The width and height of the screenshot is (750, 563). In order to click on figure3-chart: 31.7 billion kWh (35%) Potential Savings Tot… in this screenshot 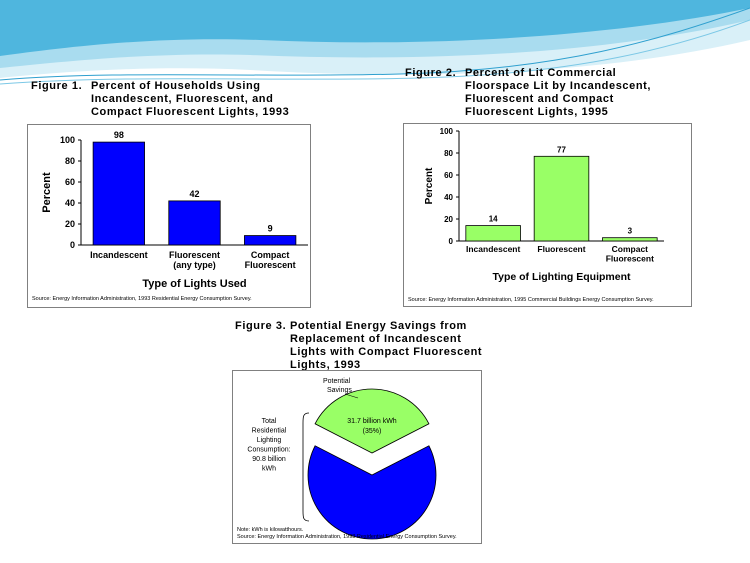, I will do `click(342, 459)`.